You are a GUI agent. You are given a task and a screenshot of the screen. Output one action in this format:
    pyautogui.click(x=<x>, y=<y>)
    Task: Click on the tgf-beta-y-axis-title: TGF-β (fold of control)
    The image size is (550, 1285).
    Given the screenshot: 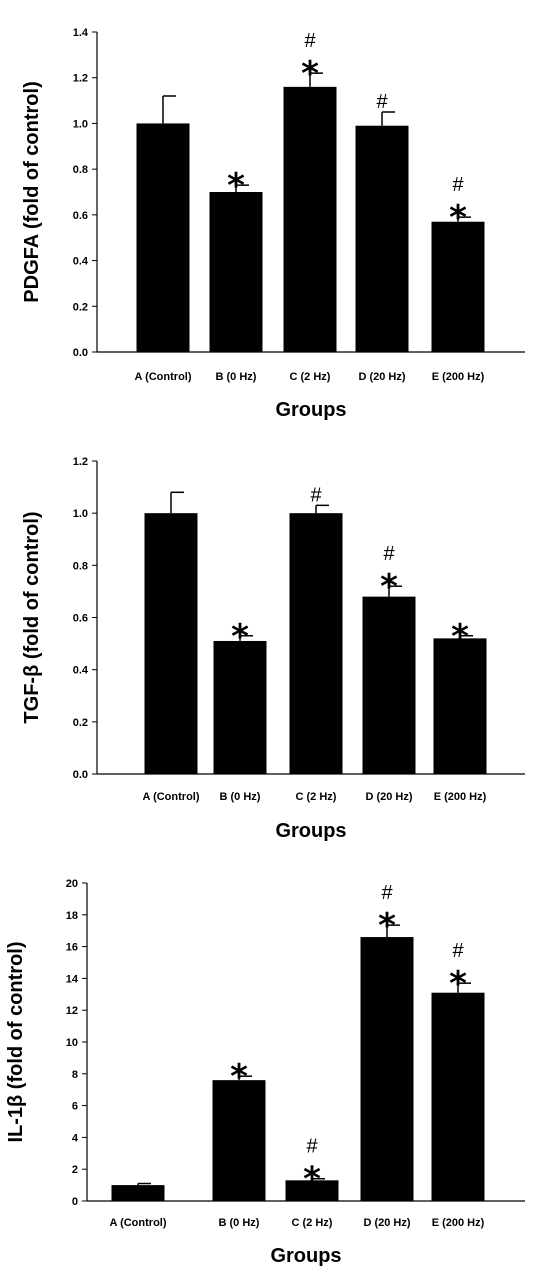 What is the action you would take?
    pyautogui.click(x=32, y=617)
    